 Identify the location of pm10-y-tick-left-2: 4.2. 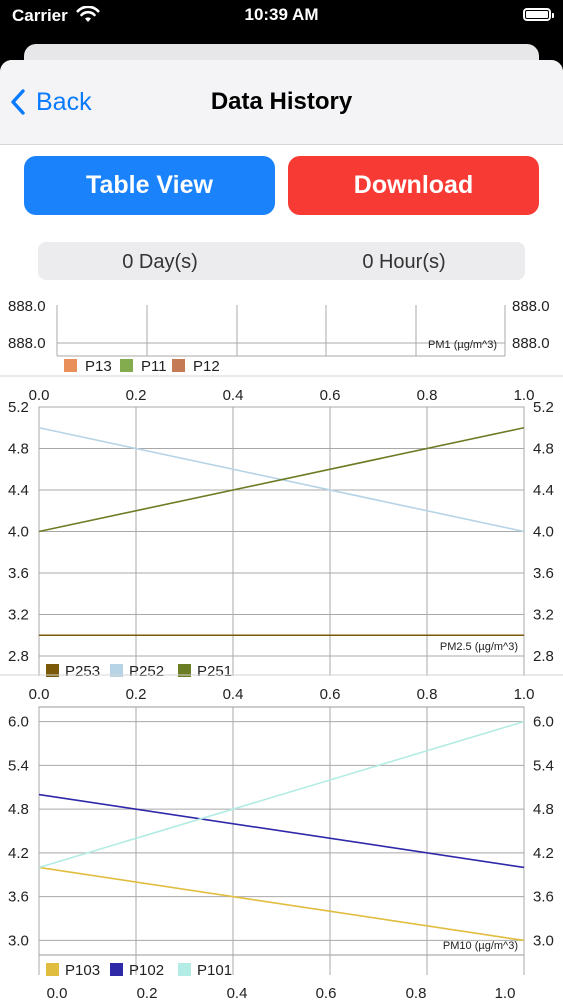
(18, 853).